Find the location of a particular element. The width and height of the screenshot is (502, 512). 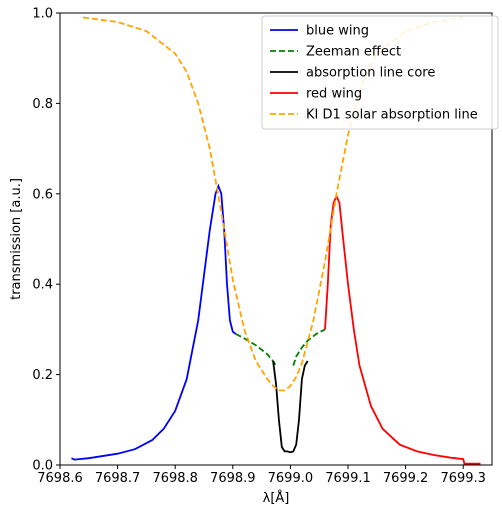

y-tick-label: 0.8 is located at coordinates (42, 104).